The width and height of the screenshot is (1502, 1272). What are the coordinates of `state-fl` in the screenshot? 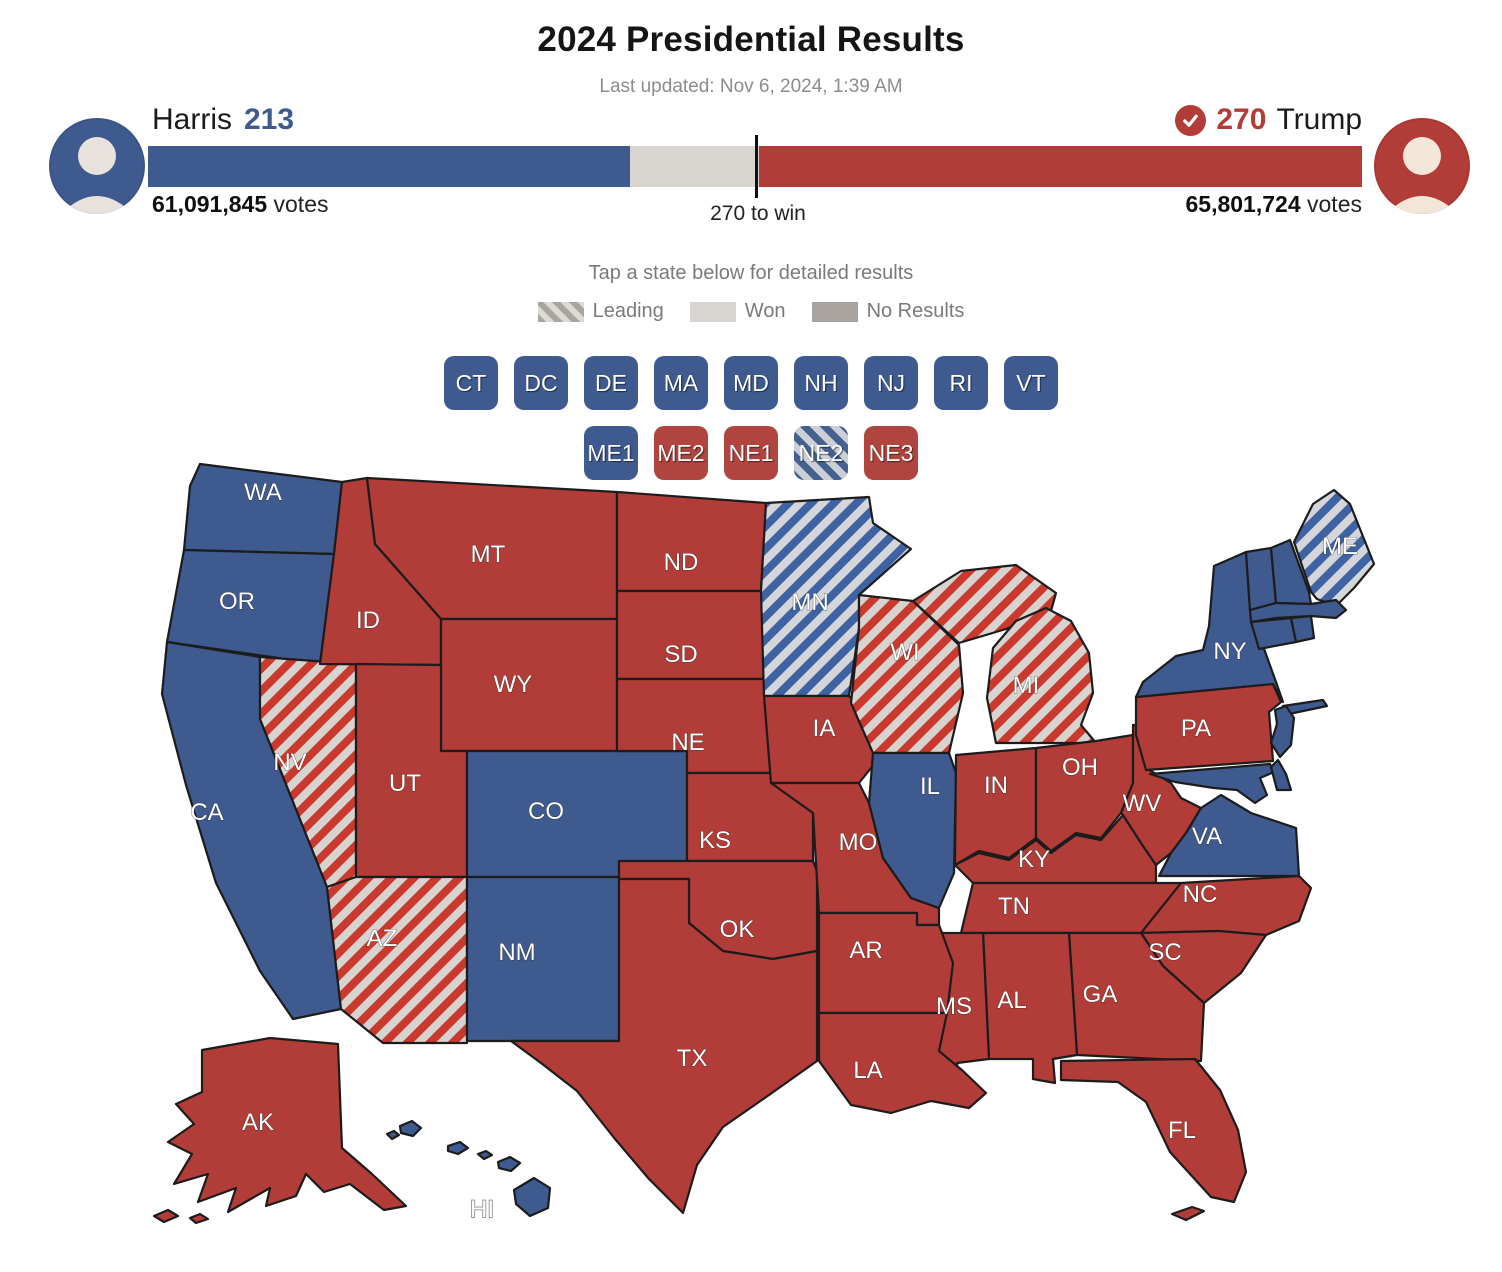 It's located at (1153, 1130).